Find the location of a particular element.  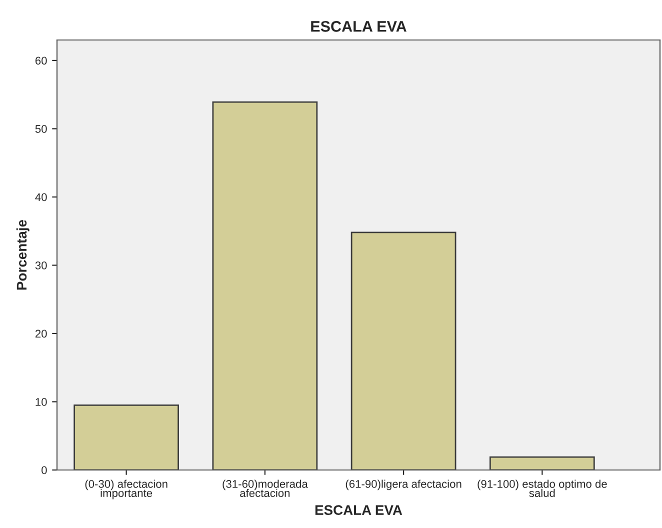

y-tick-label: 40 is located at coordinates (41, 197).